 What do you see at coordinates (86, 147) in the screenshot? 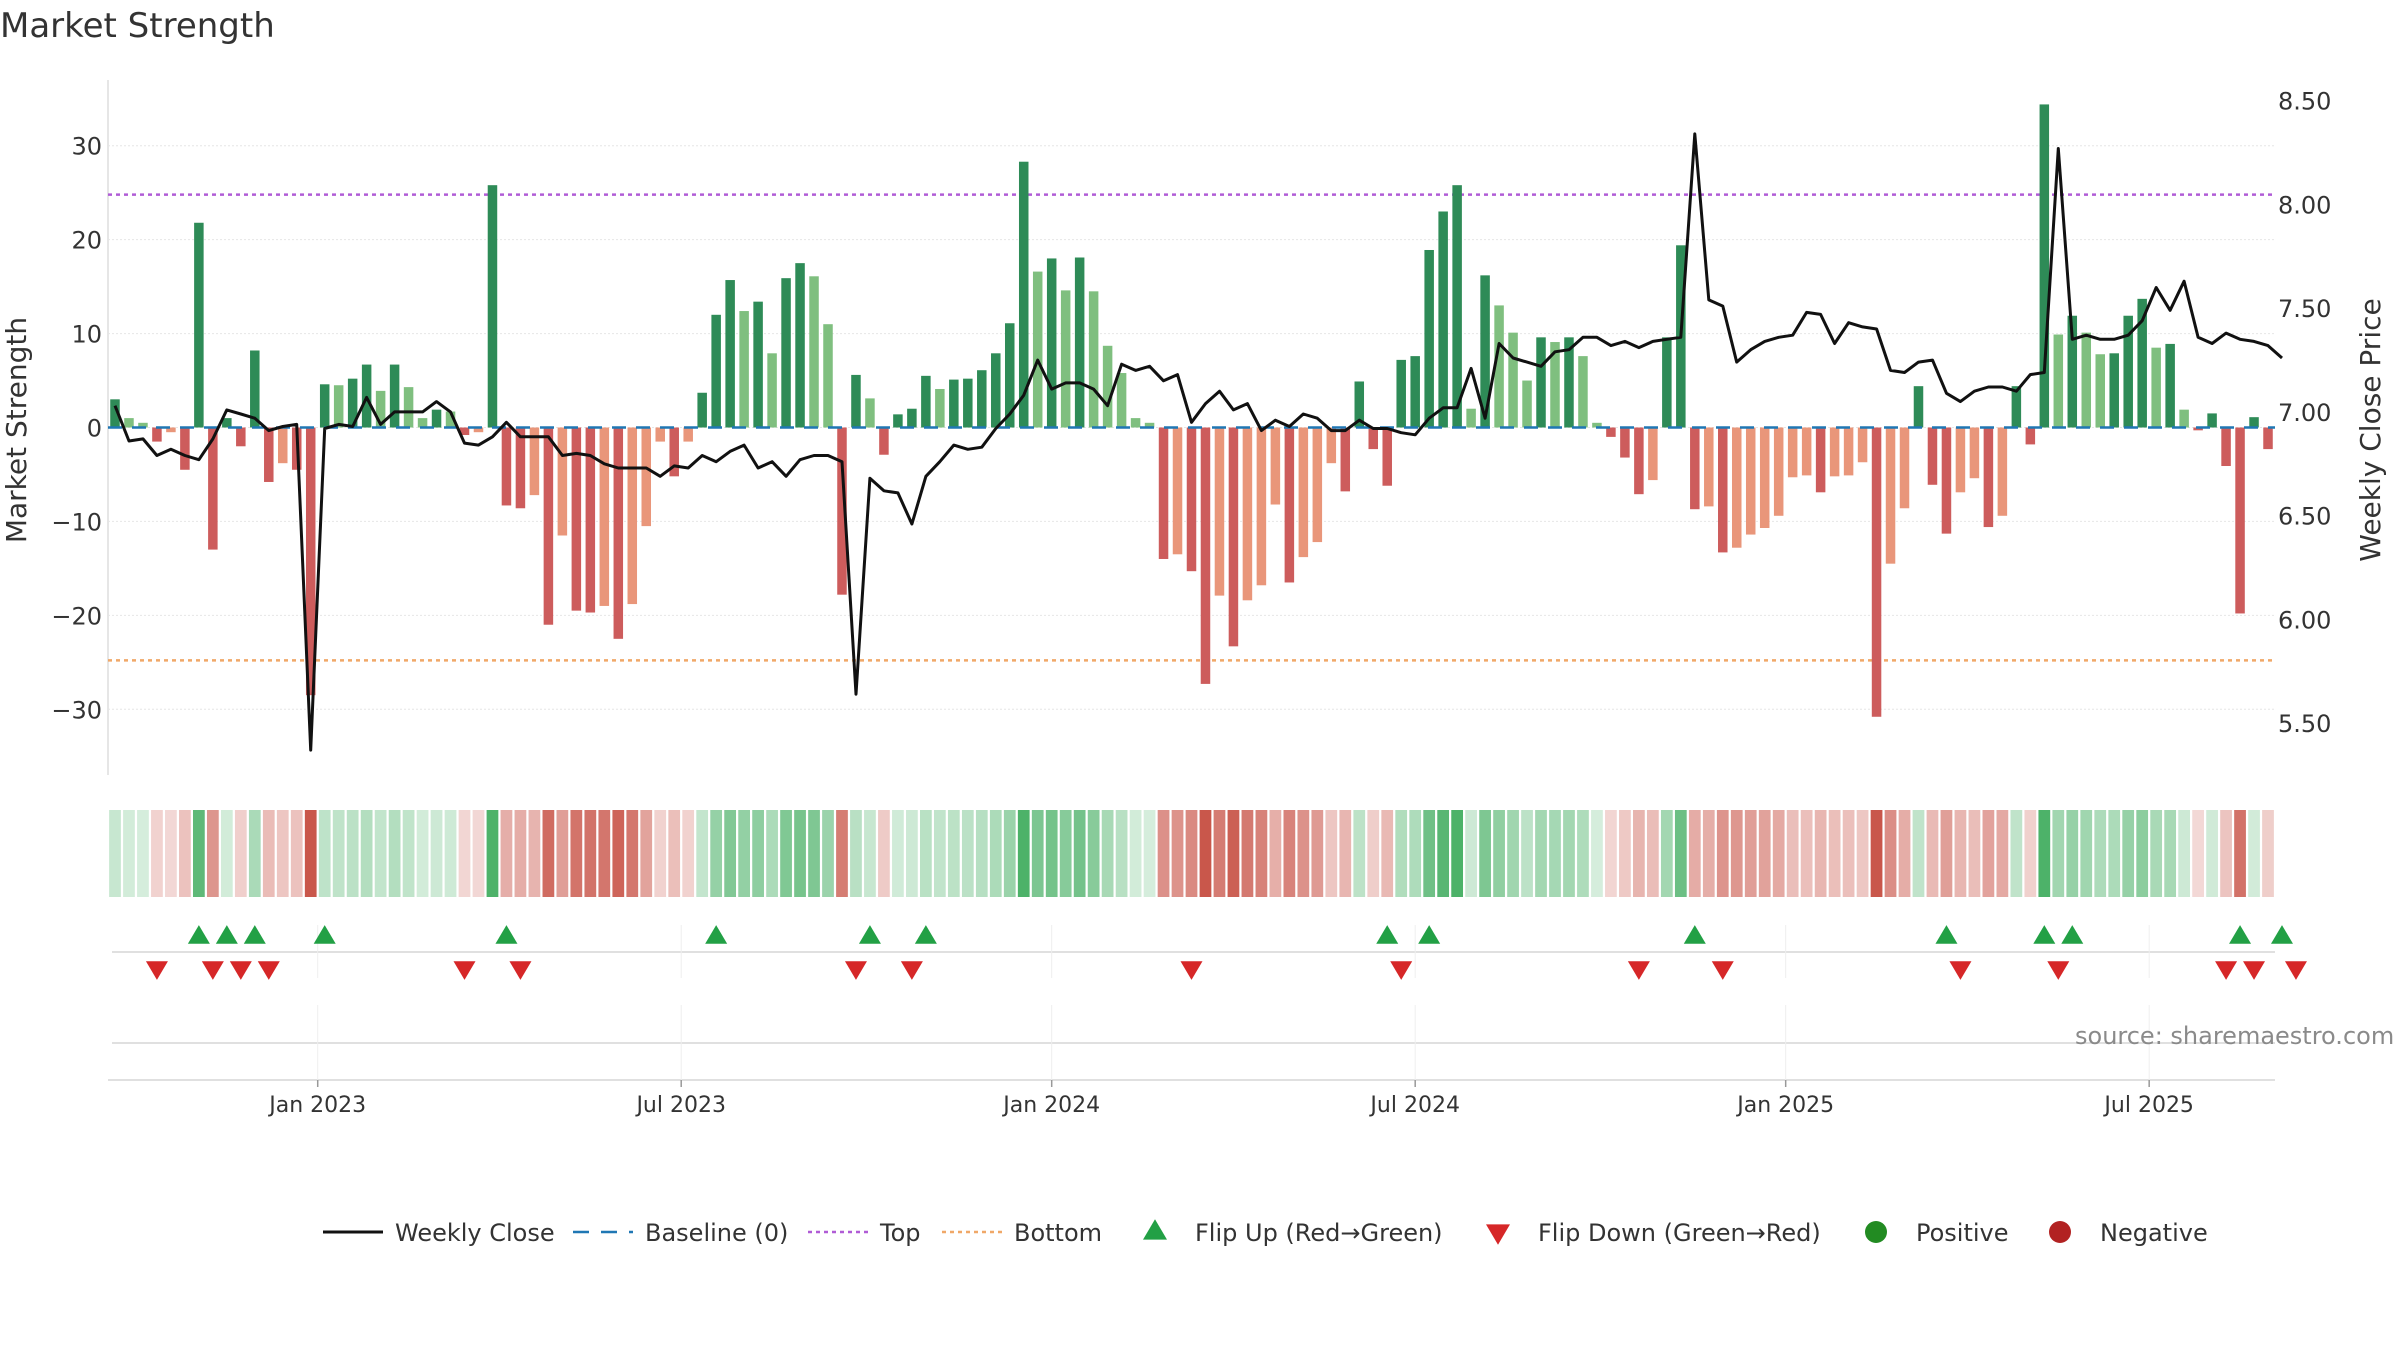
I see `y-tick-label: 30` at bounding box center [86, 147].